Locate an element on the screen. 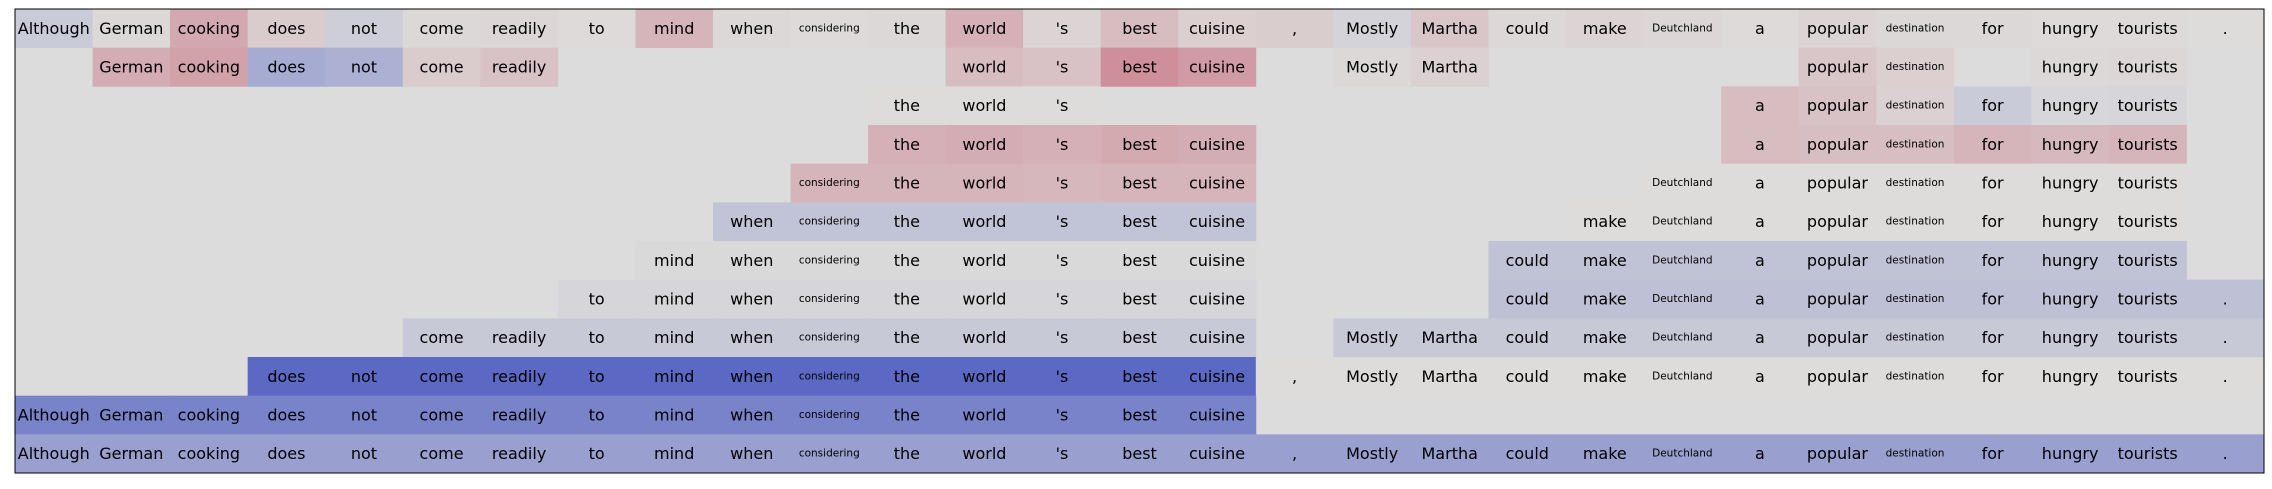 Image resolution: width=2272 pixels, height=489 pixels. token-label: come is located at coordinates (442, 376).